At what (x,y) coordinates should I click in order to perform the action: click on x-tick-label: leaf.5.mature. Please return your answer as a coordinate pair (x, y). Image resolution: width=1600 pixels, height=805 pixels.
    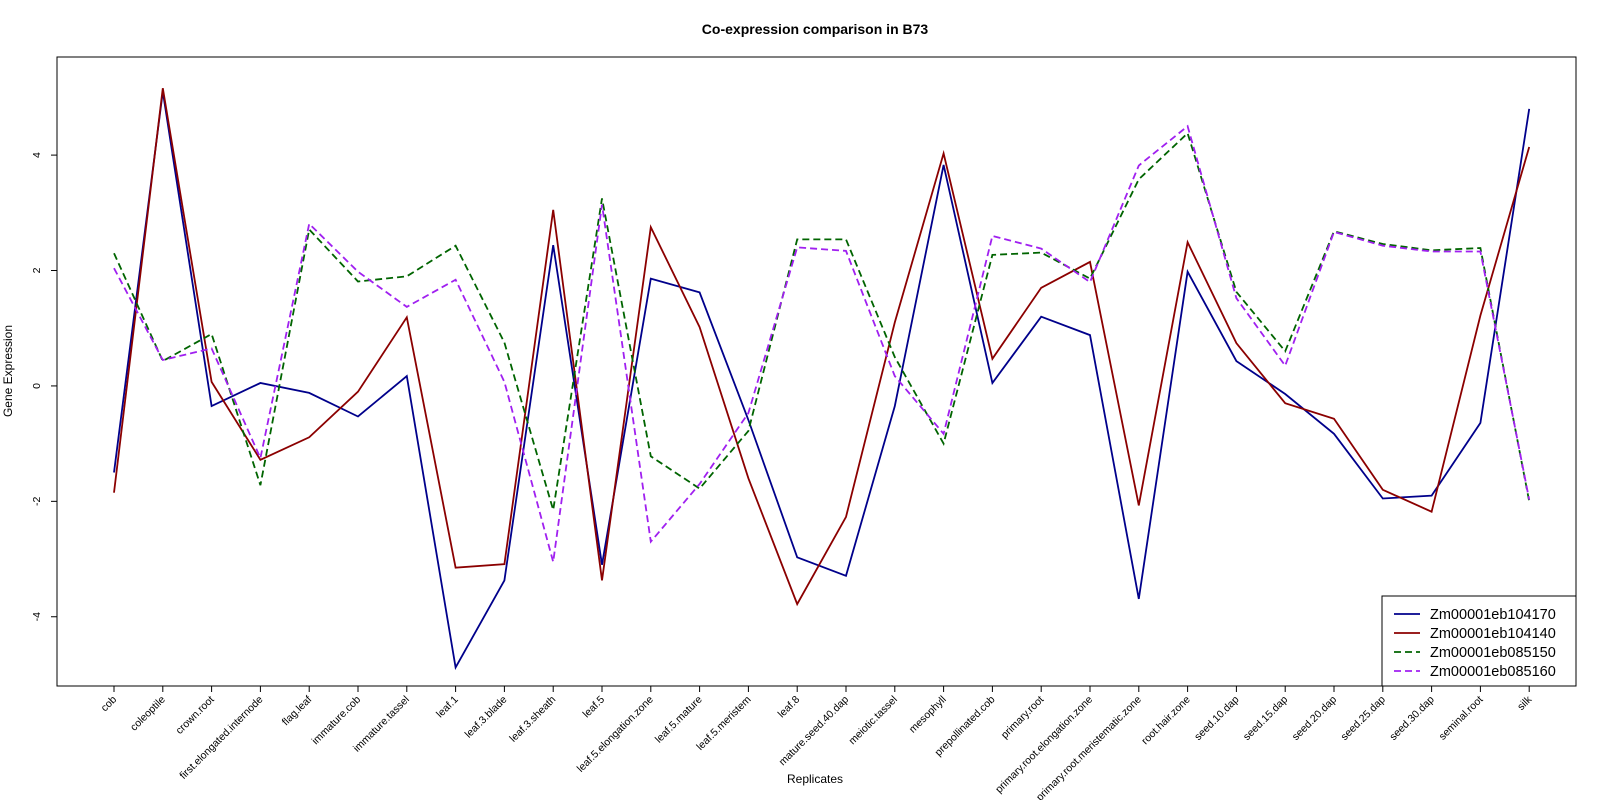
    Looking at the image, I should click on (679, 720).